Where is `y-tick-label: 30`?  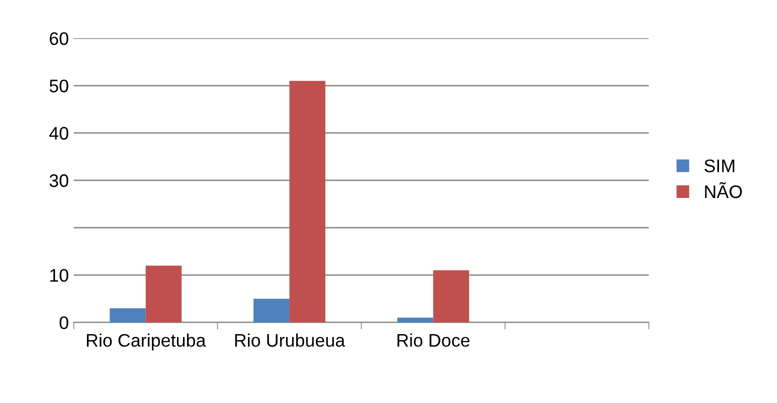
y-tick-label: 30 is located at coordinates (59, 181).